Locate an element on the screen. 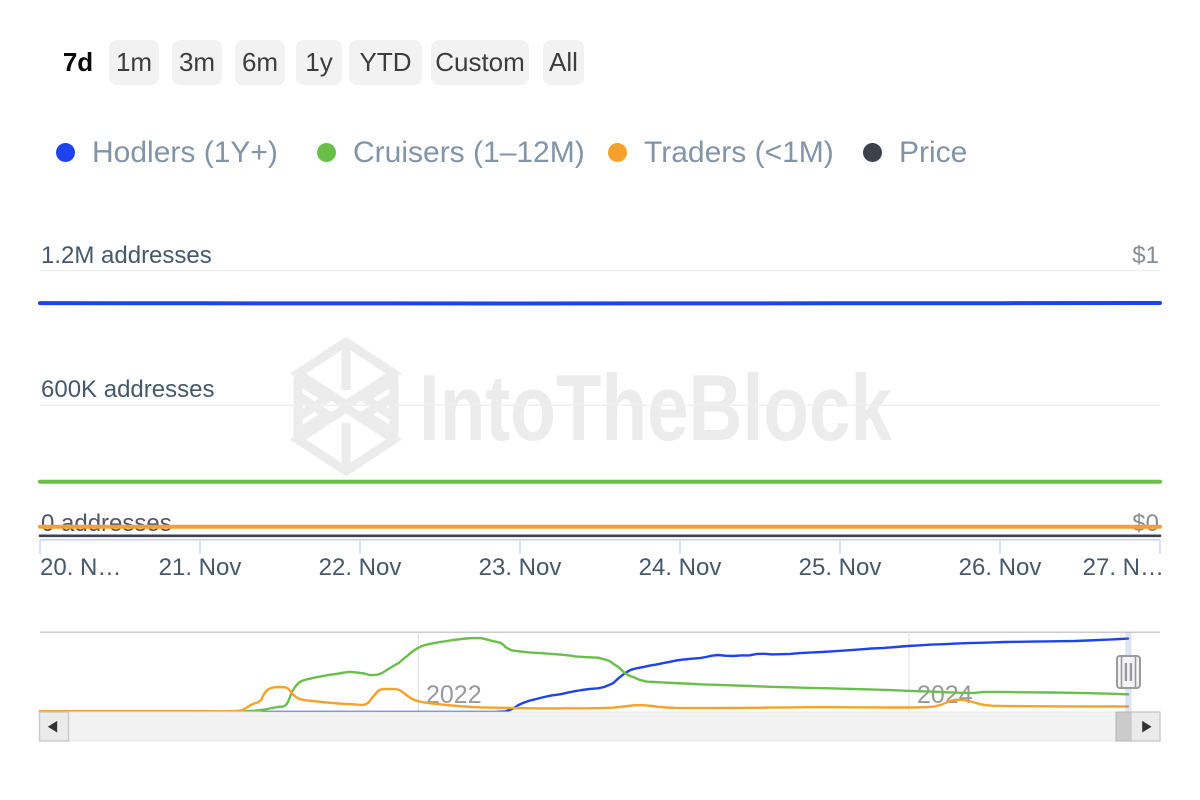 The height and width of the screenshot is (800, 1200). legend-label: Price is located at coordinates (933, 152).